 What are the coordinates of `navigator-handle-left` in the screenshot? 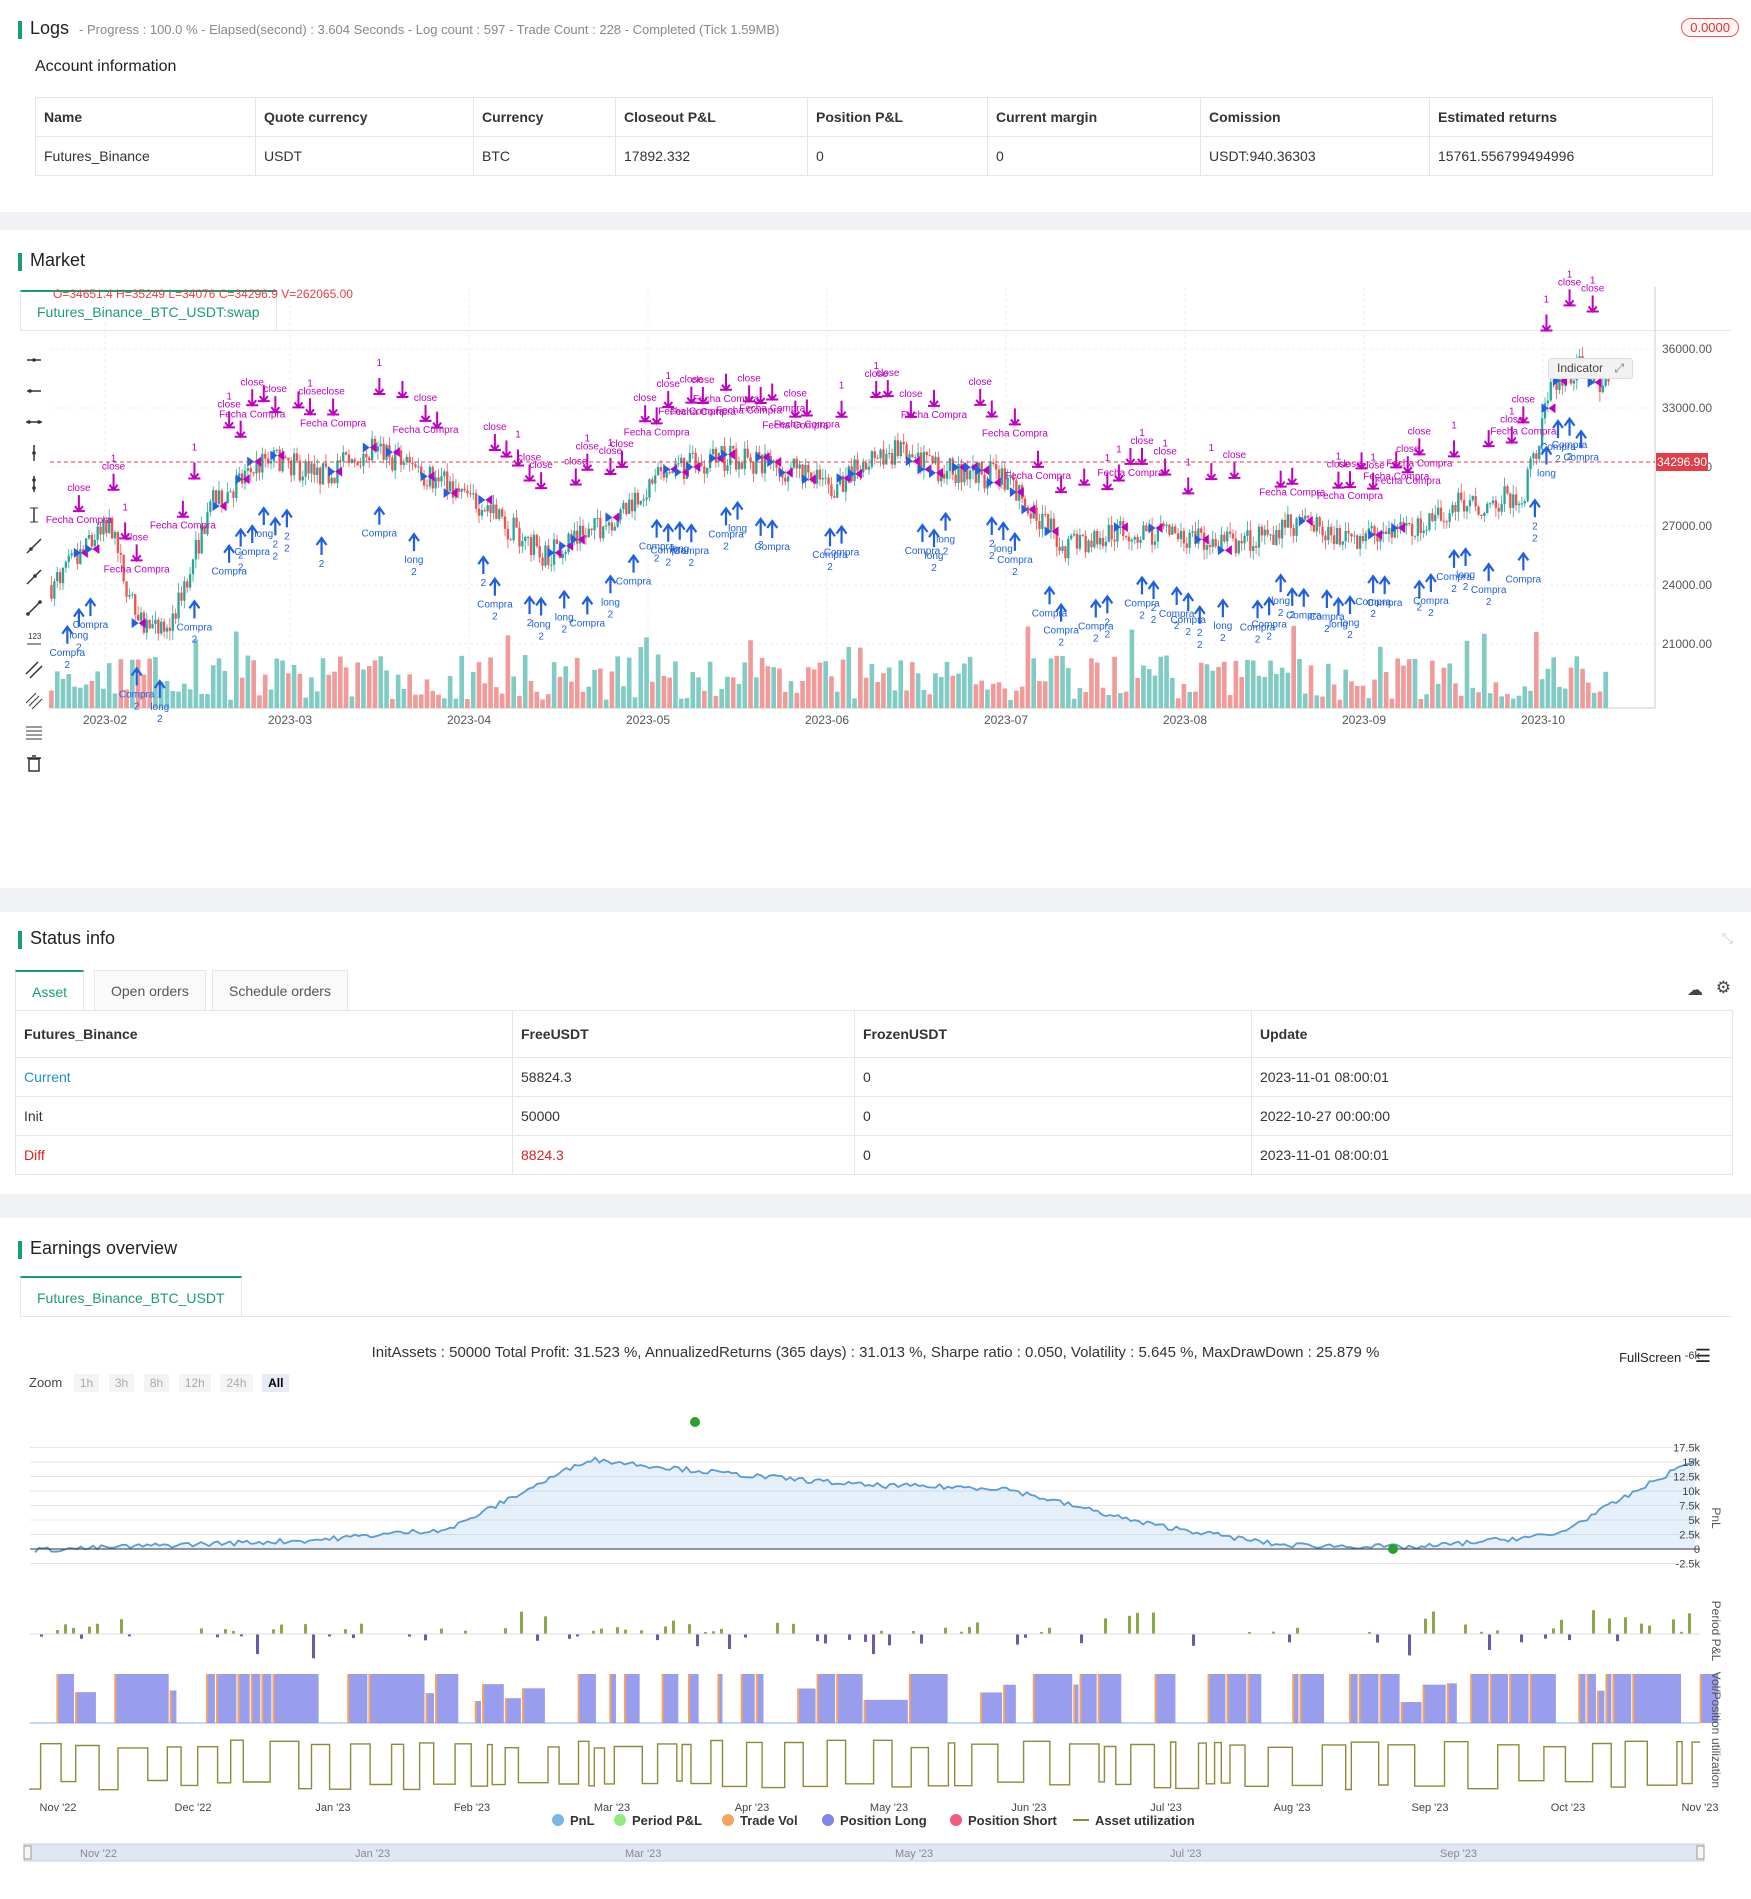 It's located at (27, 1852).